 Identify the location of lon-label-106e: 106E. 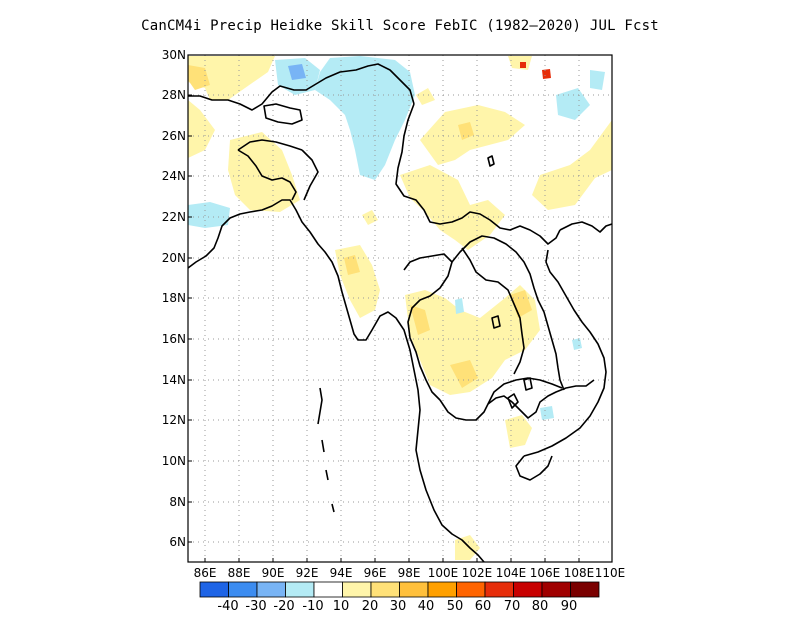
(545, 573).